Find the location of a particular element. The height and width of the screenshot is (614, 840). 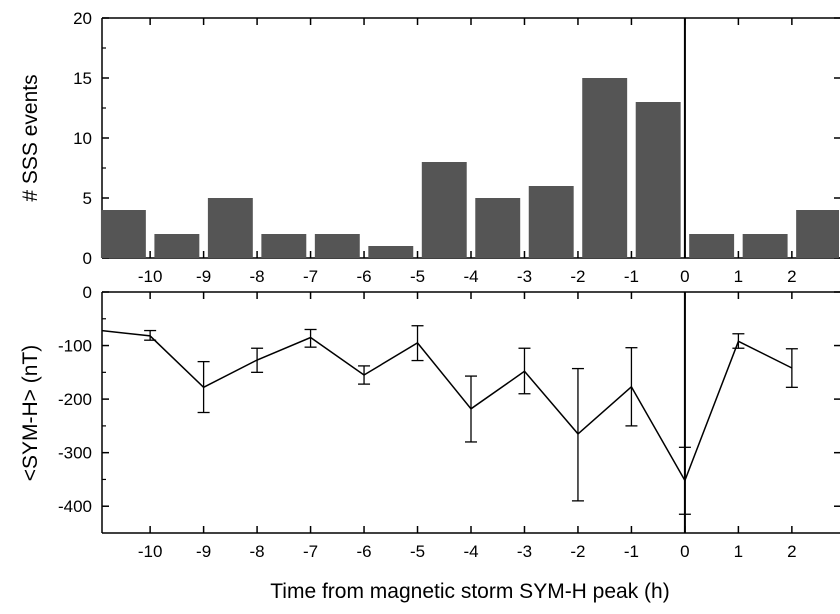

bottom-y-tick-label: -100 is located at coordinates (75, 346).